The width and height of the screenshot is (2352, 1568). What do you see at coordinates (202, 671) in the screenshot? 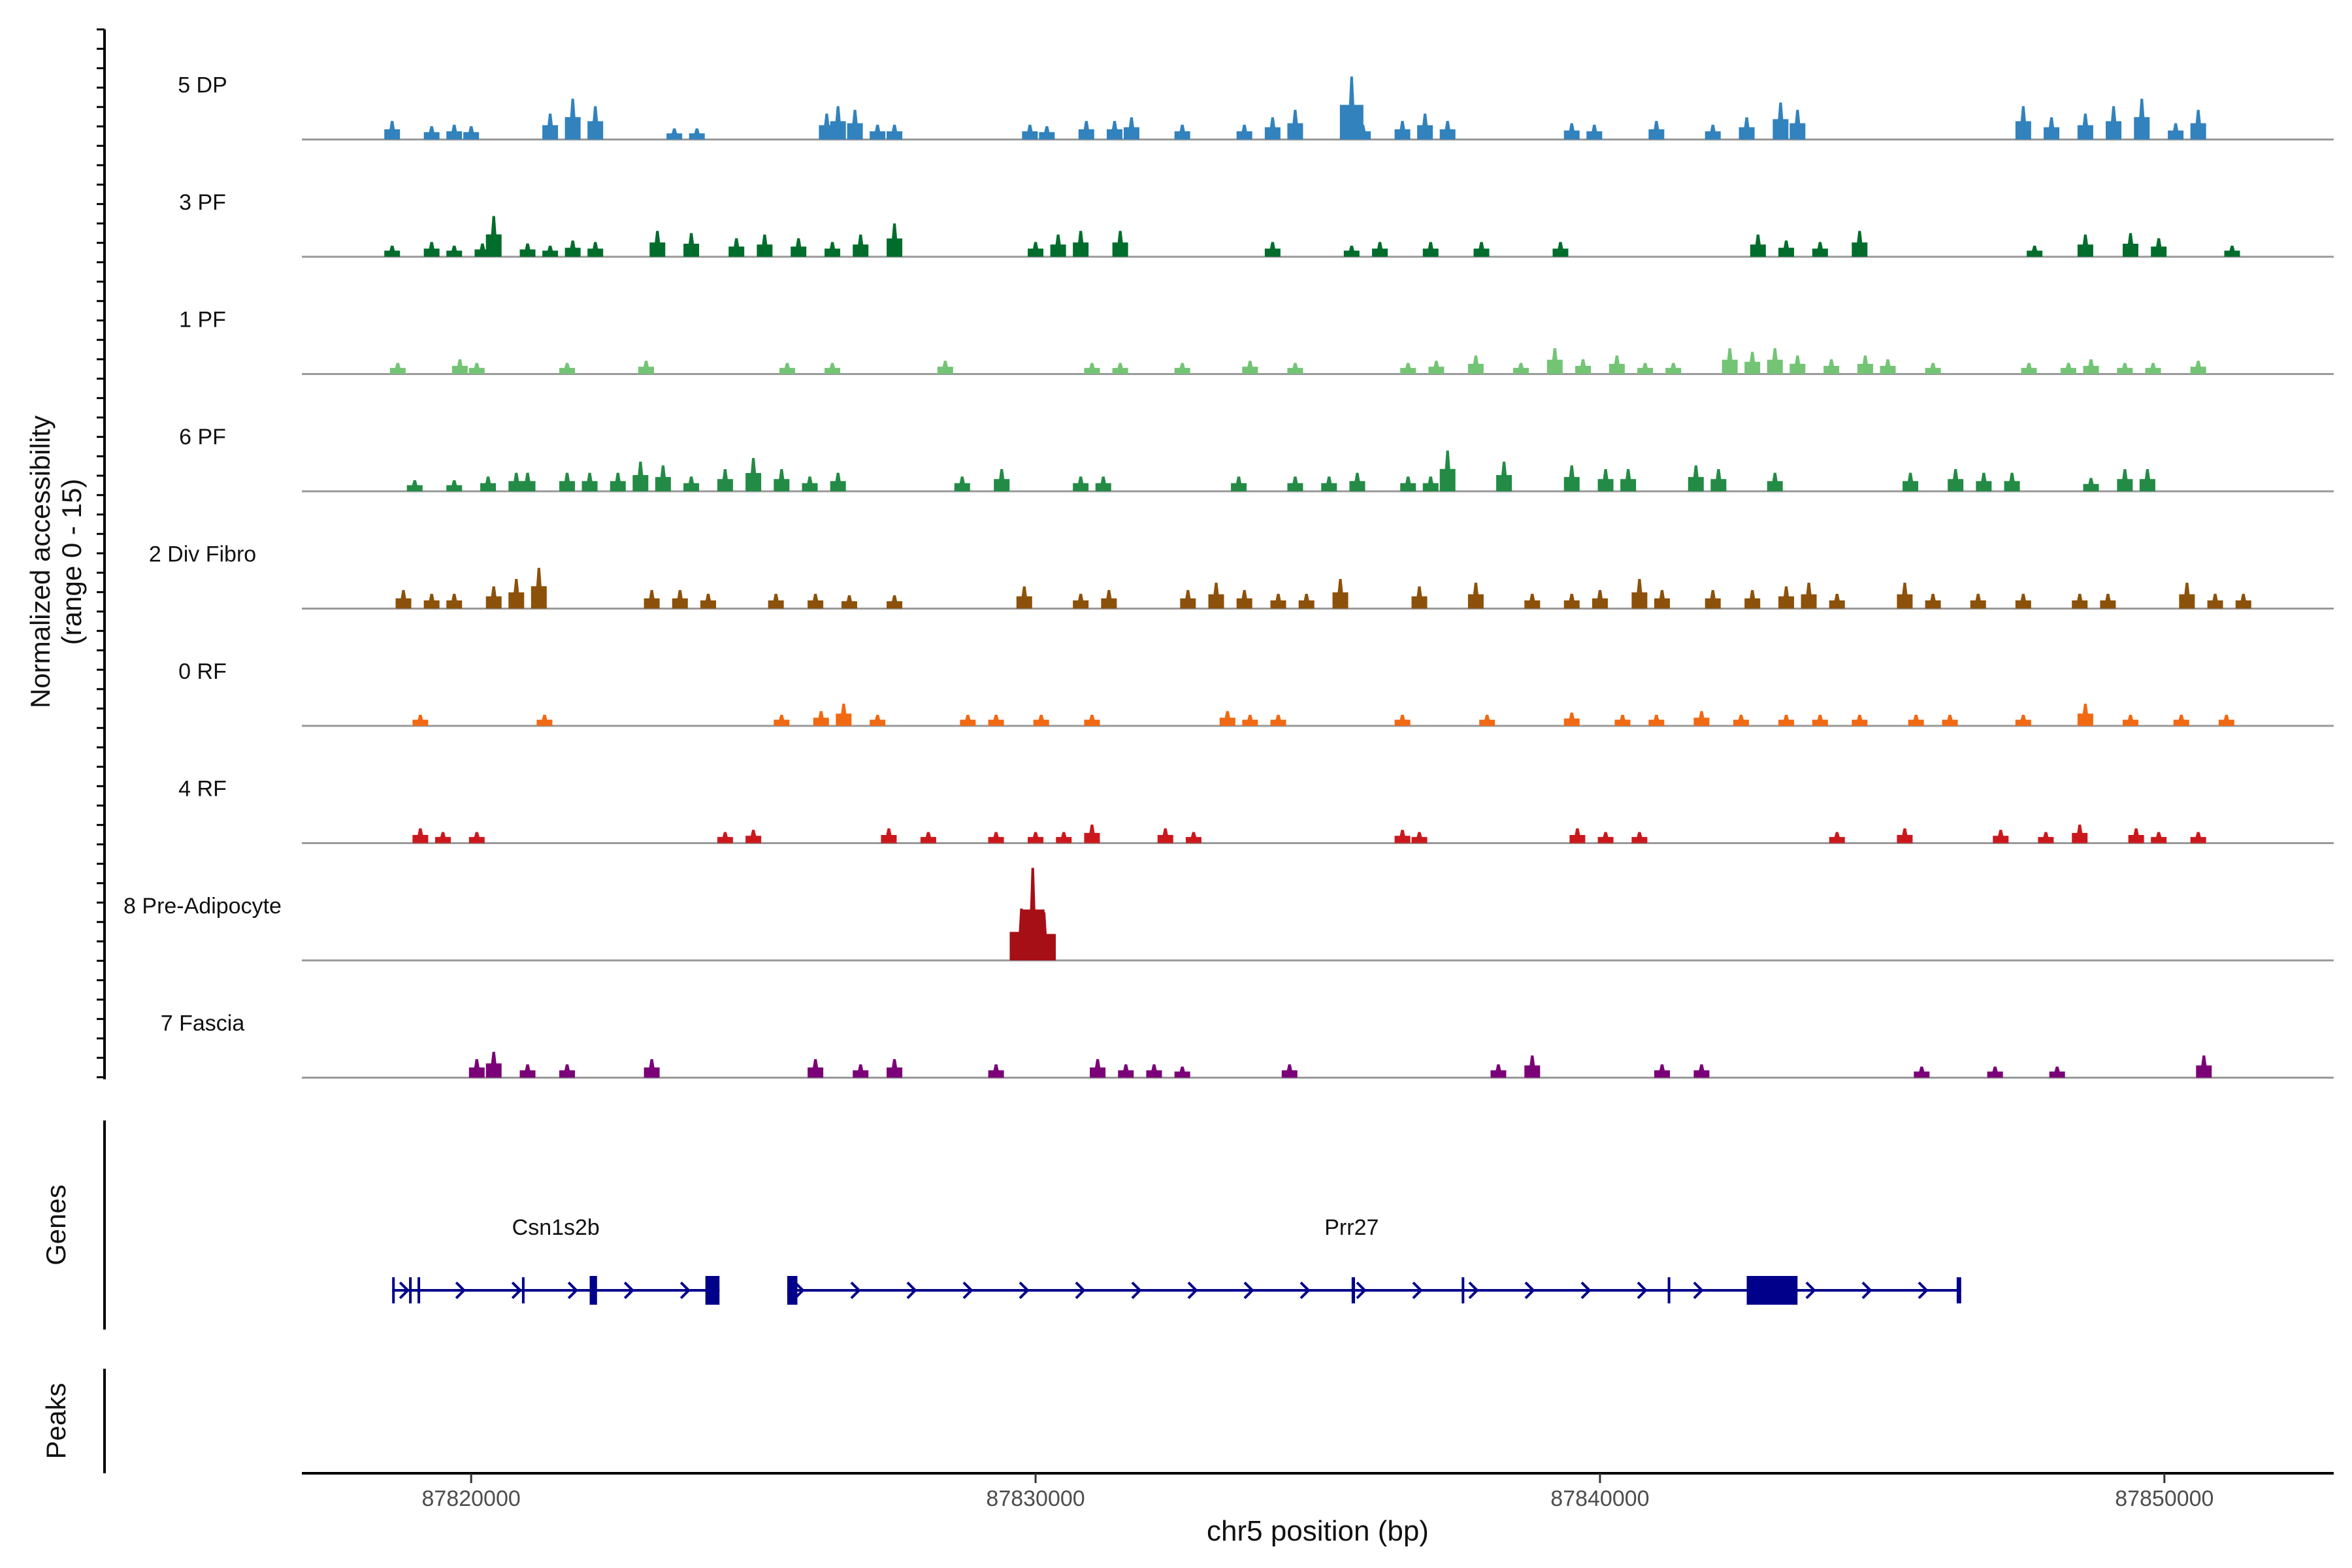
I see `track-label: 0 RF` at bounding box center [202, 671].